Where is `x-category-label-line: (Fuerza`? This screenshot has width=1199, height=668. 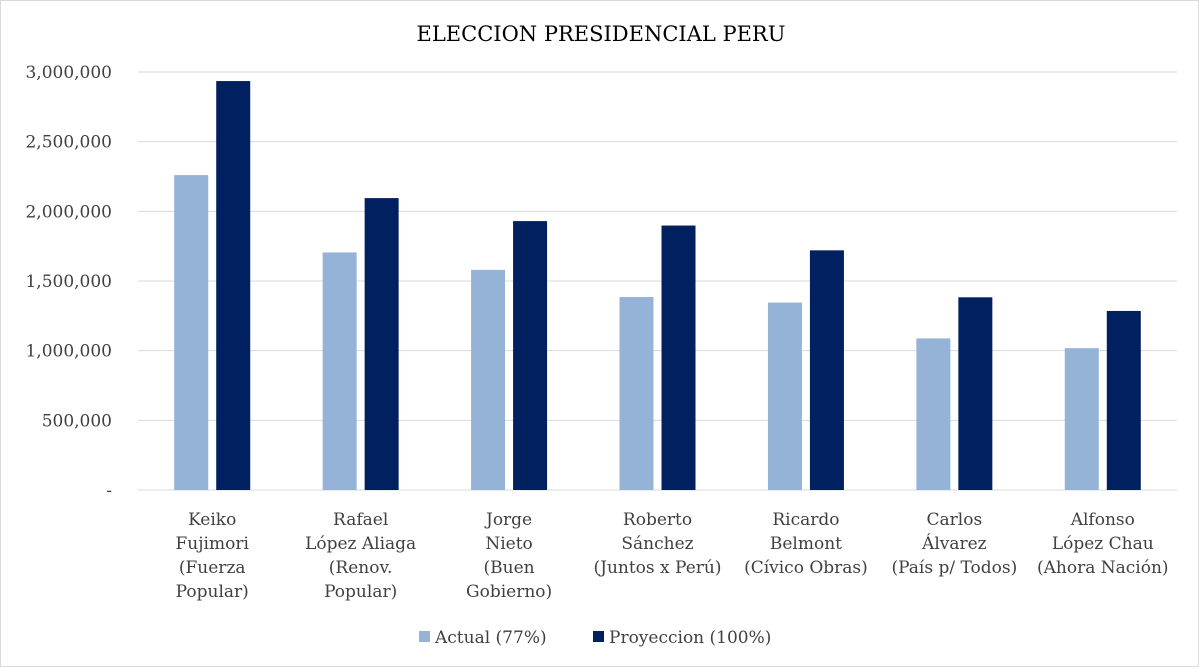 x-category-label-line: (Fuerza is located at coordinates (212, 568).